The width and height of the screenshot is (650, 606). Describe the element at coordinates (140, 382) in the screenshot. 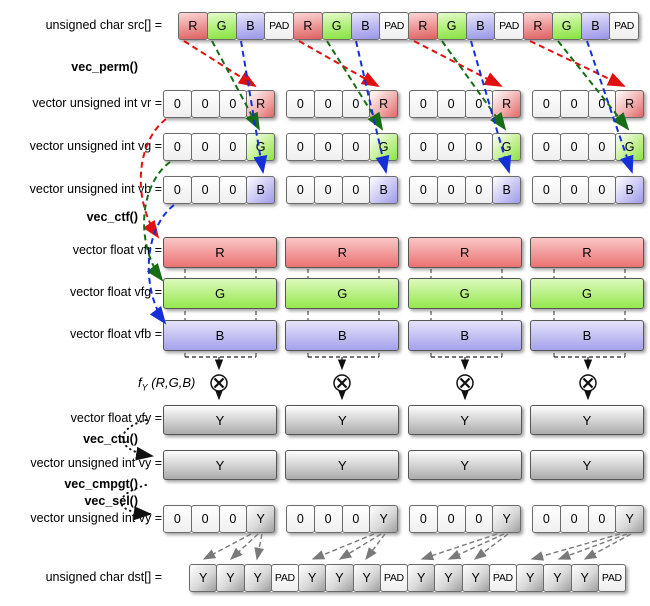

I see `fy-f: f` at that location.